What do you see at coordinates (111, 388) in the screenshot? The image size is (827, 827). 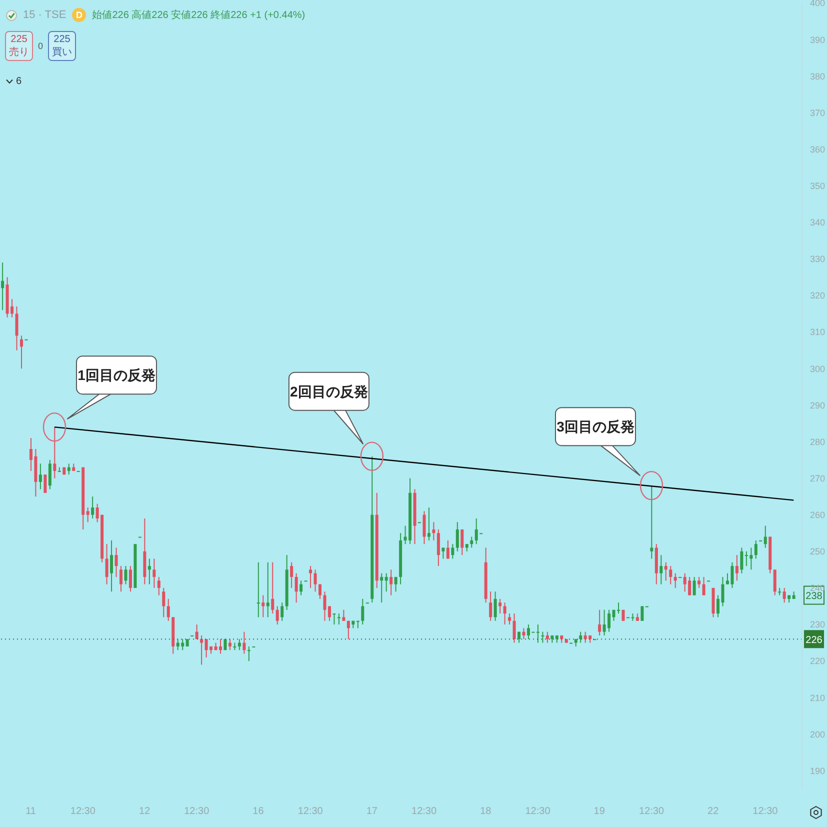 I see `callout: 1回目の反発` at bounding box center [111, 388].